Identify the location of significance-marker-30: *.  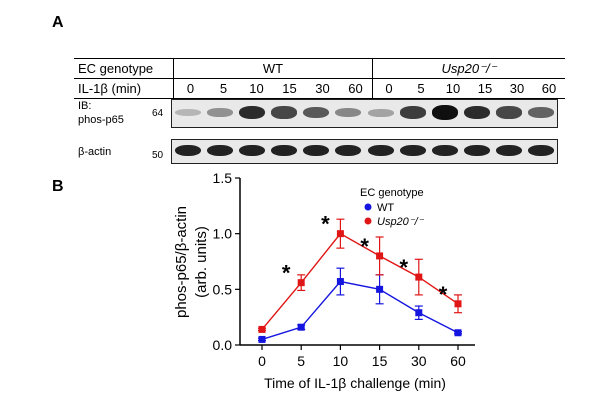
(404, 267).